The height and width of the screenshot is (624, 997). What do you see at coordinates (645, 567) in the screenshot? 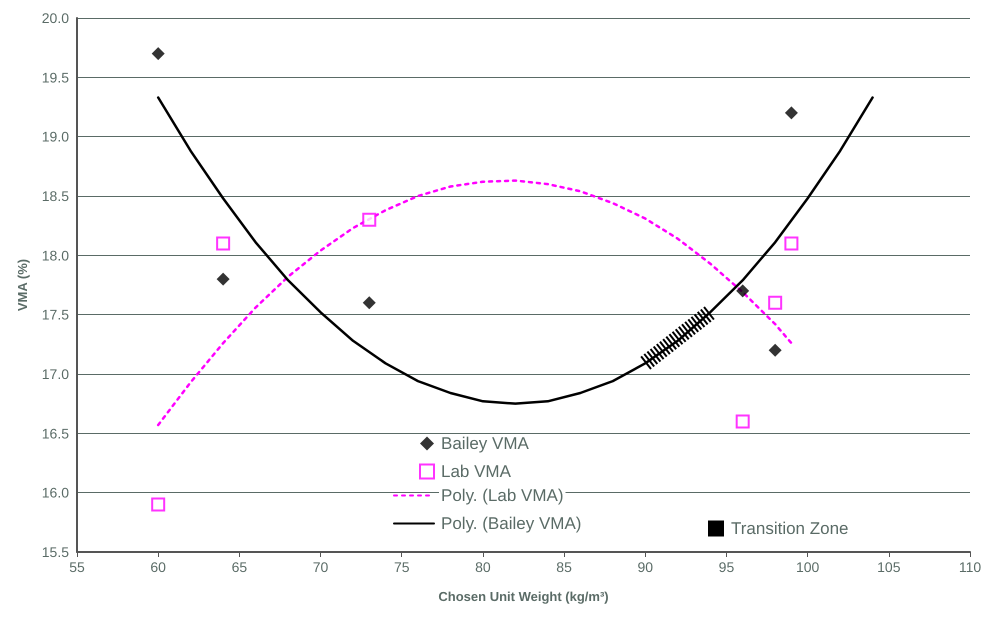
I see `x-tick-label: 90` at bounding box center [645, 567].